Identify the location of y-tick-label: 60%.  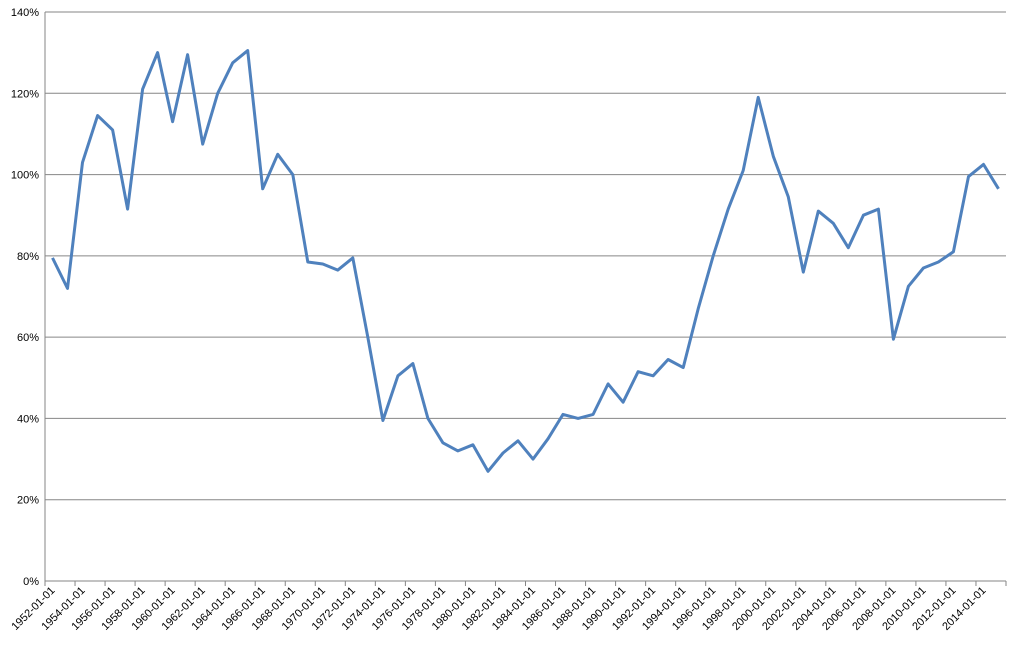
(28, 338).